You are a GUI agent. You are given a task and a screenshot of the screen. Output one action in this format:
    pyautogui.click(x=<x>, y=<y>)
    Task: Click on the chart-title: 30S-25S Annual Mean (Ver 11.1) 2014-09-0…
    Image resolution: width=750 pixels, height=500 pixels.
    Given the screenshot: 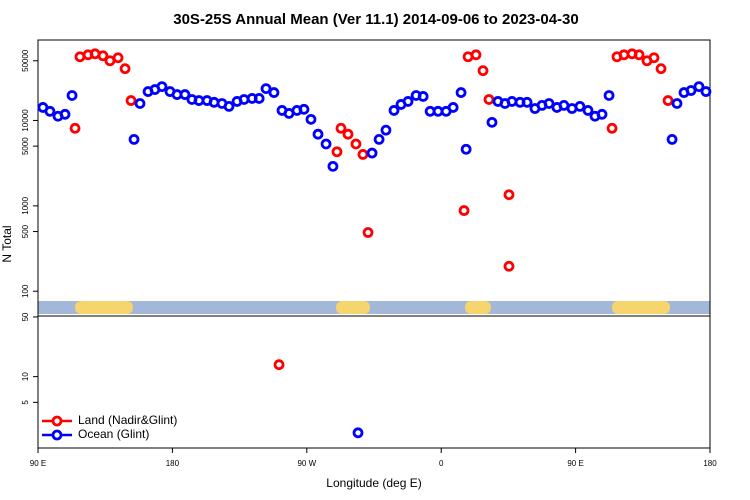 What is the action you would take?
    pyautogui.click(x=376, y=19)
    